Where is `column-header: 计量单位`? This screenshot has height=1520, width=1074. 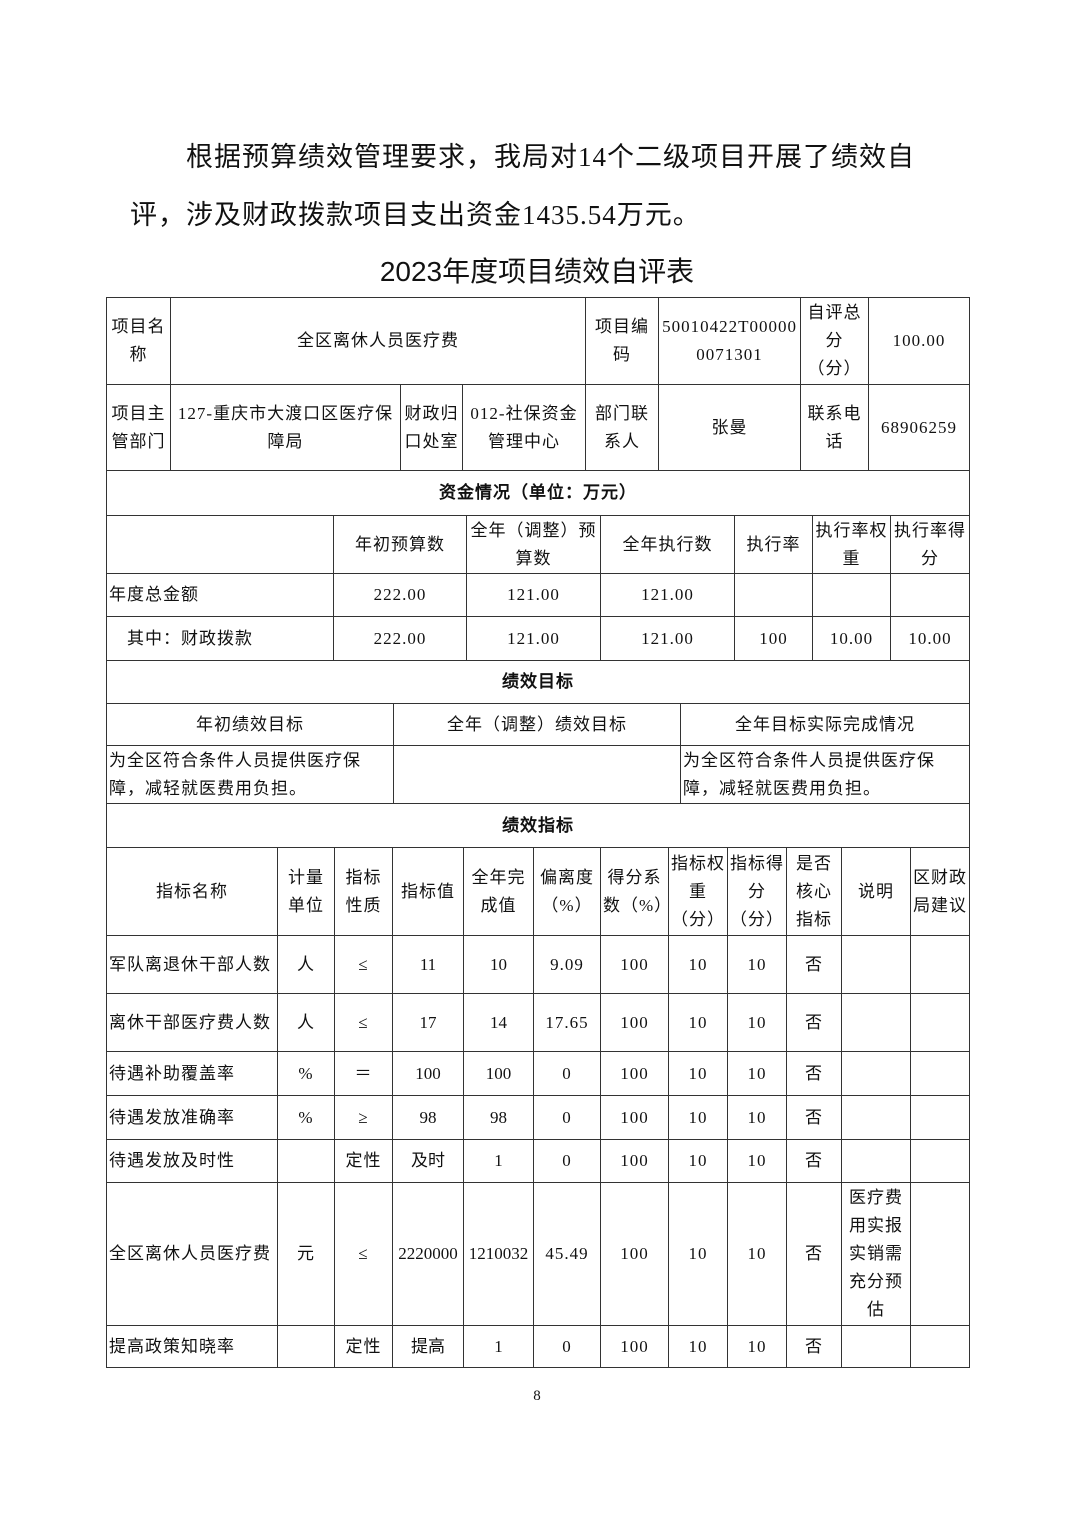 column-header: 计量单位 is located at coordinates (306, 891).